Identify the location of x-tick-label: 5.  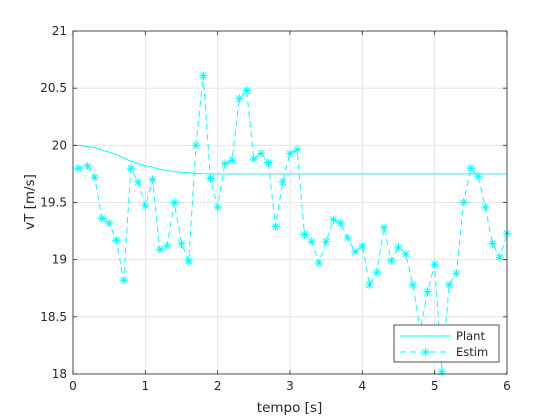
(435, 386).